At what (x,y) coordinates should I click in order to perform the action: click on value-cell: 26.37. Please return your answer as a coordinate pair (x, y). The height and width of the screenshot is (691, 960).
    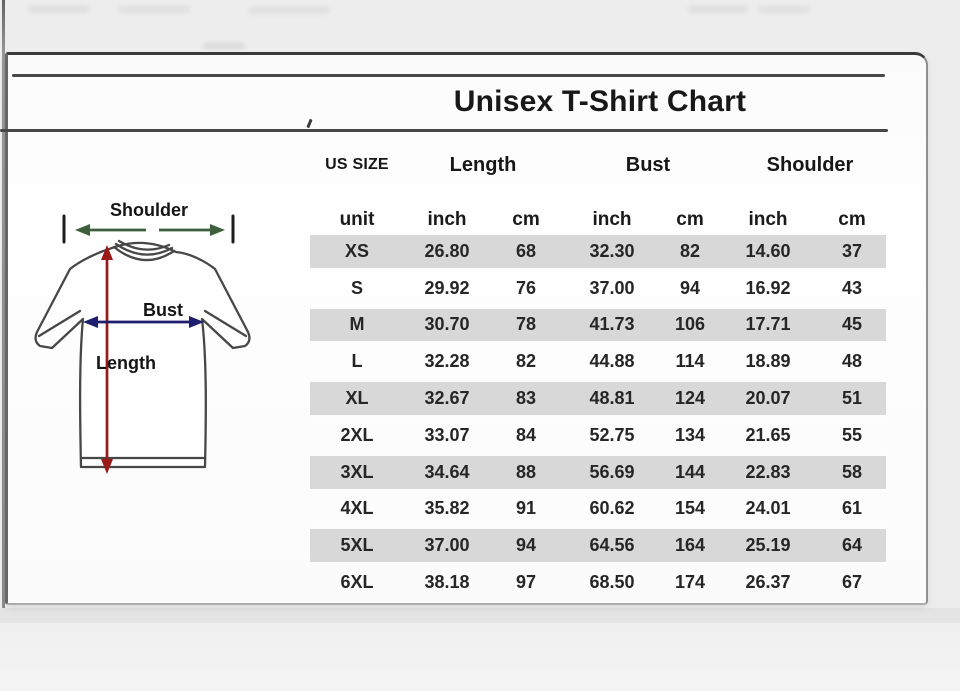
    Looking at the image, I should click on (768, 582).